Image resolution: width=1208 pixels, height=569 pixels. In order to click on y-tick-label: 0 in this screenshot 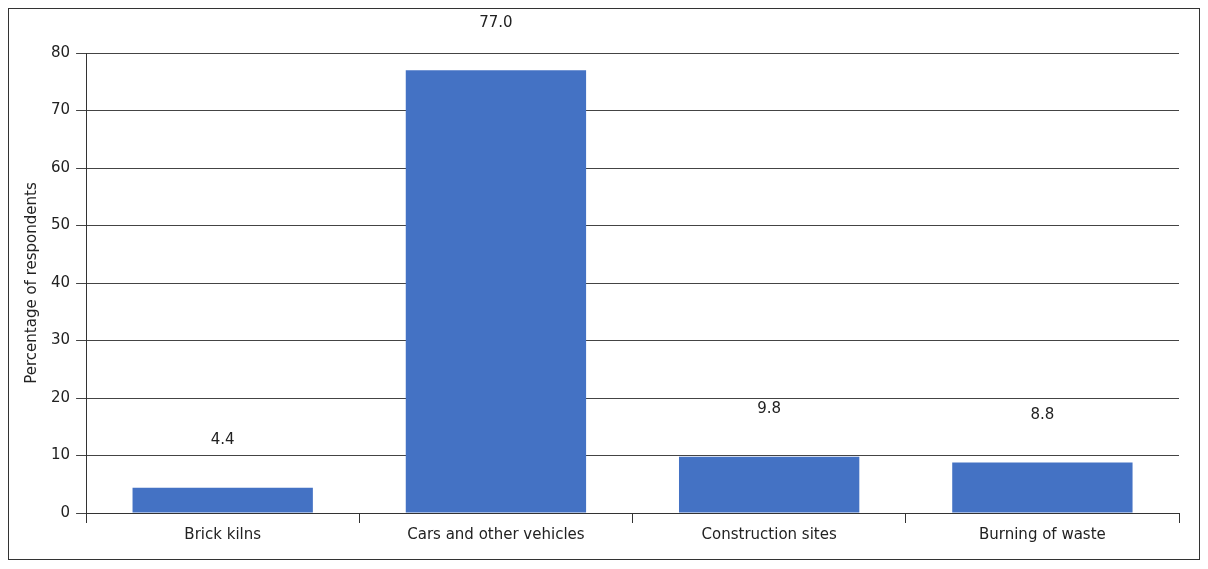, I will do `click(65, 511)`.